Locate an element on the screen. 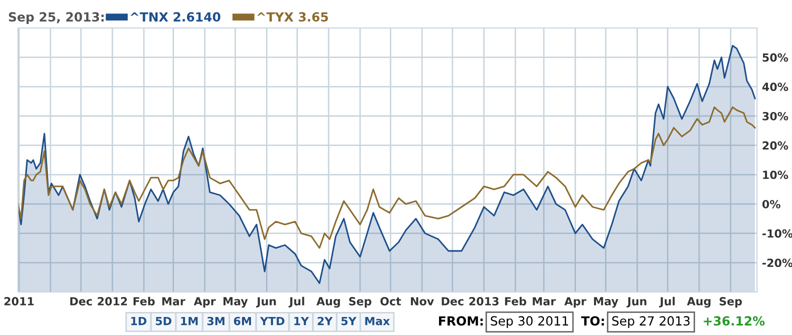 The width and height of the screenshot is (792, 335). text: 2Y is located at coordinates (325, 321).